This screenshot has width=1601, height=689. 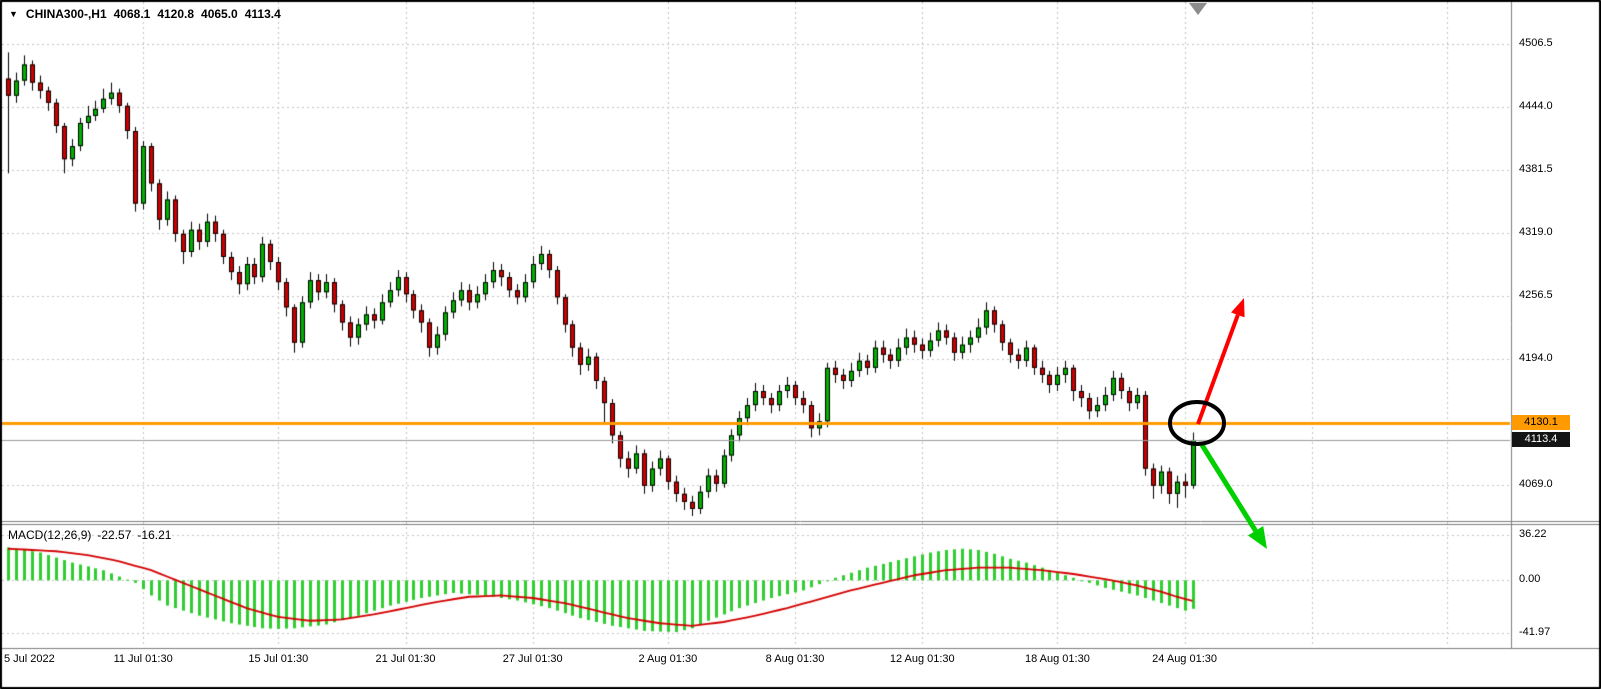 I want to click on time-tick-label: 12 Aug 01:30, so click(x=922, y=659).